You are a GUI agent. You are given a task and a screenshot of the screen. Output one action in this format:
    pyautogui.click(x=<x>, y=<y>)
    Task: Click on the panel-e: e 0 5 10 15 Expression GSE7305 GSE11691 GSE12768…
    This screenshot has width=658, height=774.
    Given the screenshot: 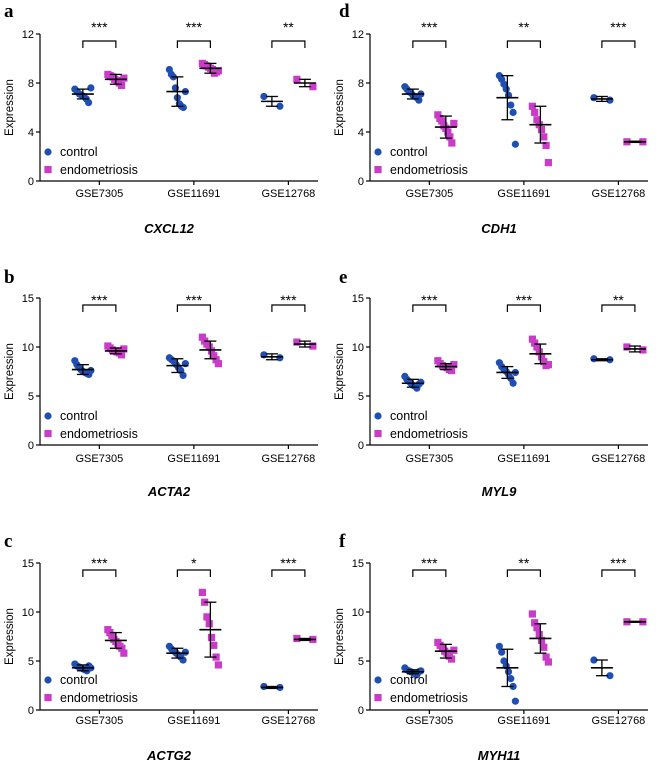 What is the action you would take?
    pyautogui.click(x=491, y=383)
    